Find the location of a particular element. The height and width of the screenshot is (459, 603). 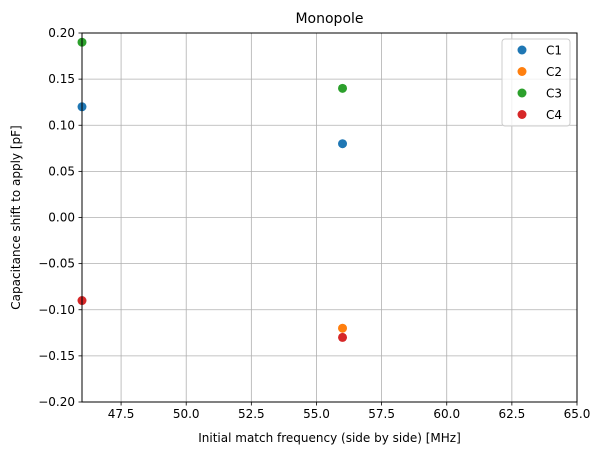

series-c1 is located at coordinates (212, 125).